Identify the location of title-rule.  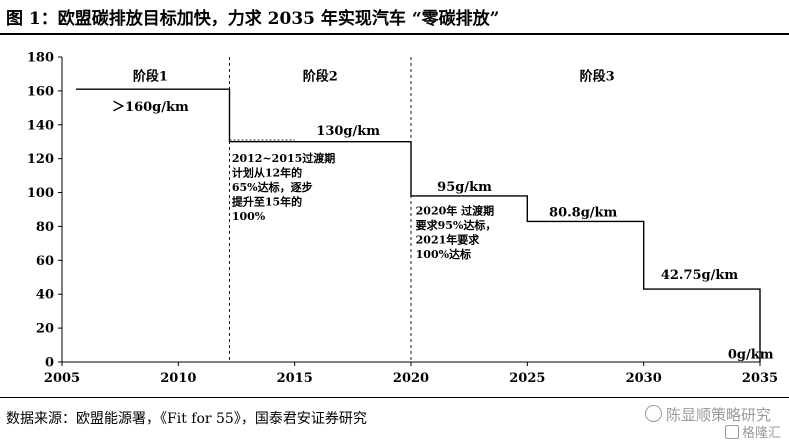
(394, 34).